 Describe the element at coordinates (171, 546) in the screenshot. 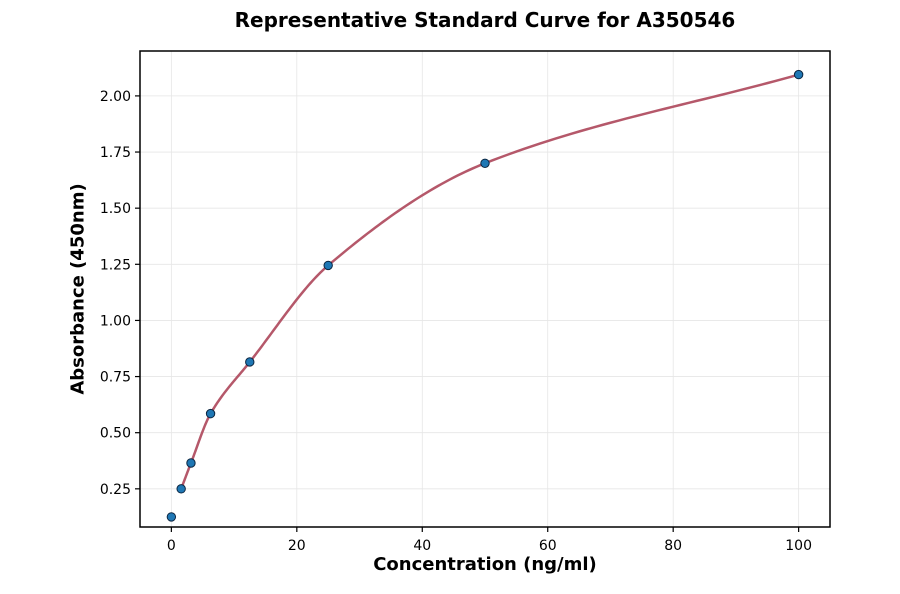

I see `x-tick-label: 0` at that location.